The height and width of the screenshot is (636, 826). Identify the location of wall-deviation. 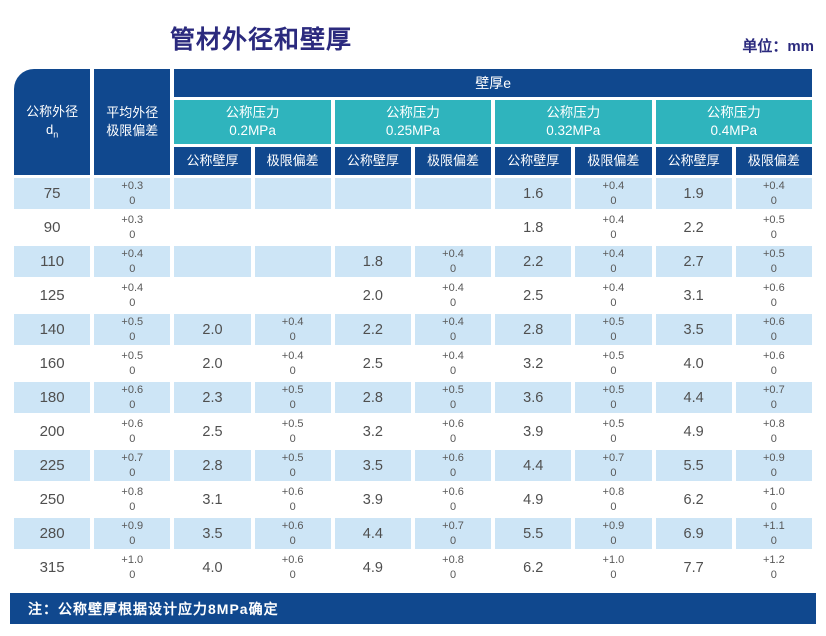
(292, 227).